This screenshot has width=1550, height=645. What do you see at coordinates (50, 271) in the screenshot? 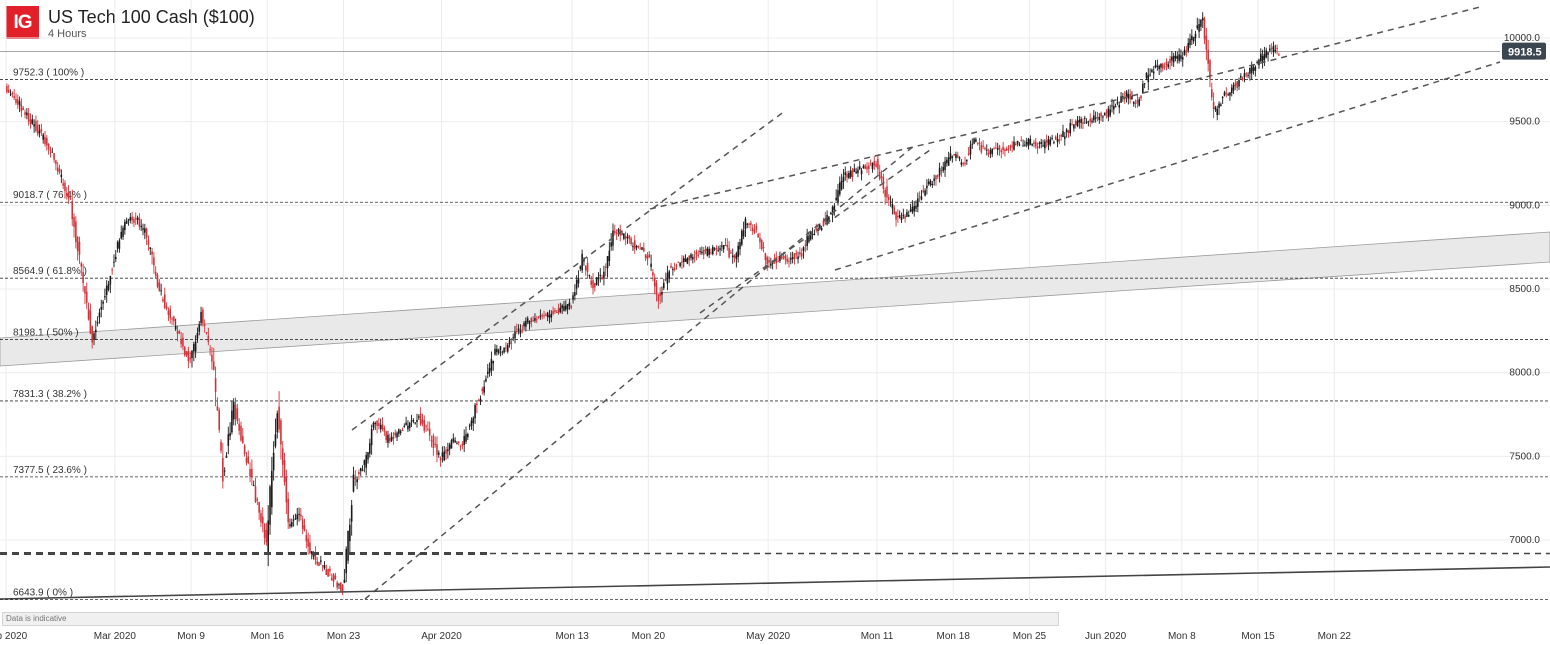
I see `fib-level-label: 8564.9 ( 61.8% )` at bounding box center [50, 271].